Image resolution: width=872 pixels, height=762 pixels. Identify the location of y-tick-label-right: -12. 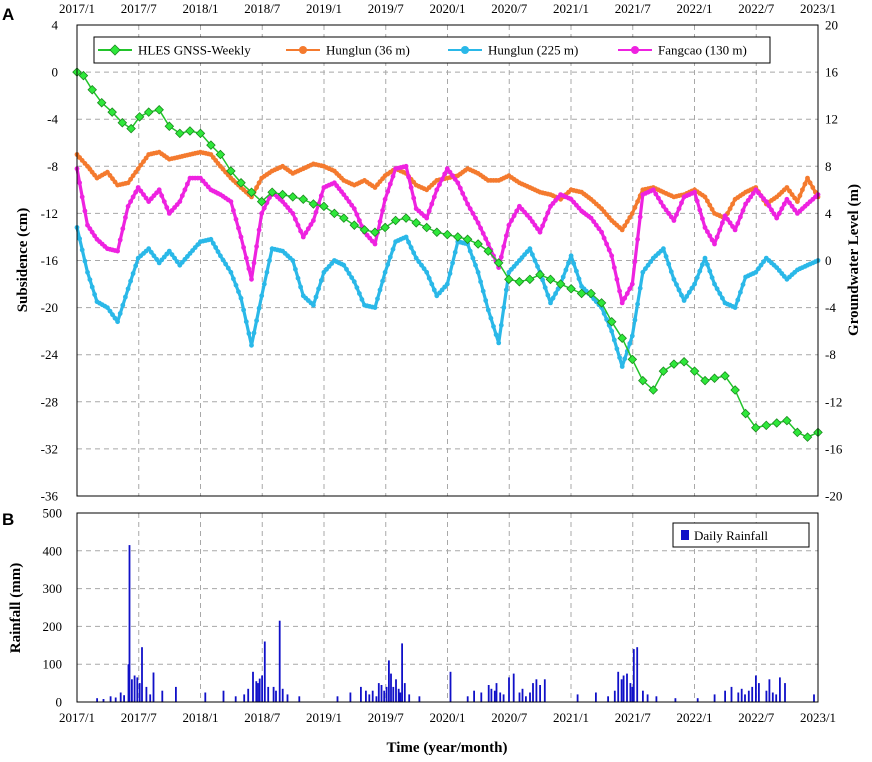
(833, 401).